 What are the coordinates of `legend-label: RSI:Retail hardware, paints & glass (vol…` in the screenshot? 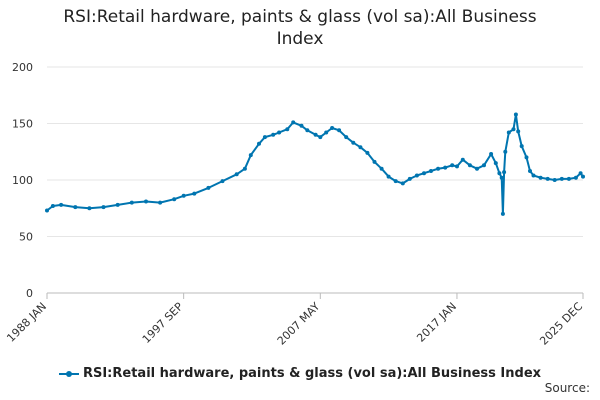 It's located at (312, 373).